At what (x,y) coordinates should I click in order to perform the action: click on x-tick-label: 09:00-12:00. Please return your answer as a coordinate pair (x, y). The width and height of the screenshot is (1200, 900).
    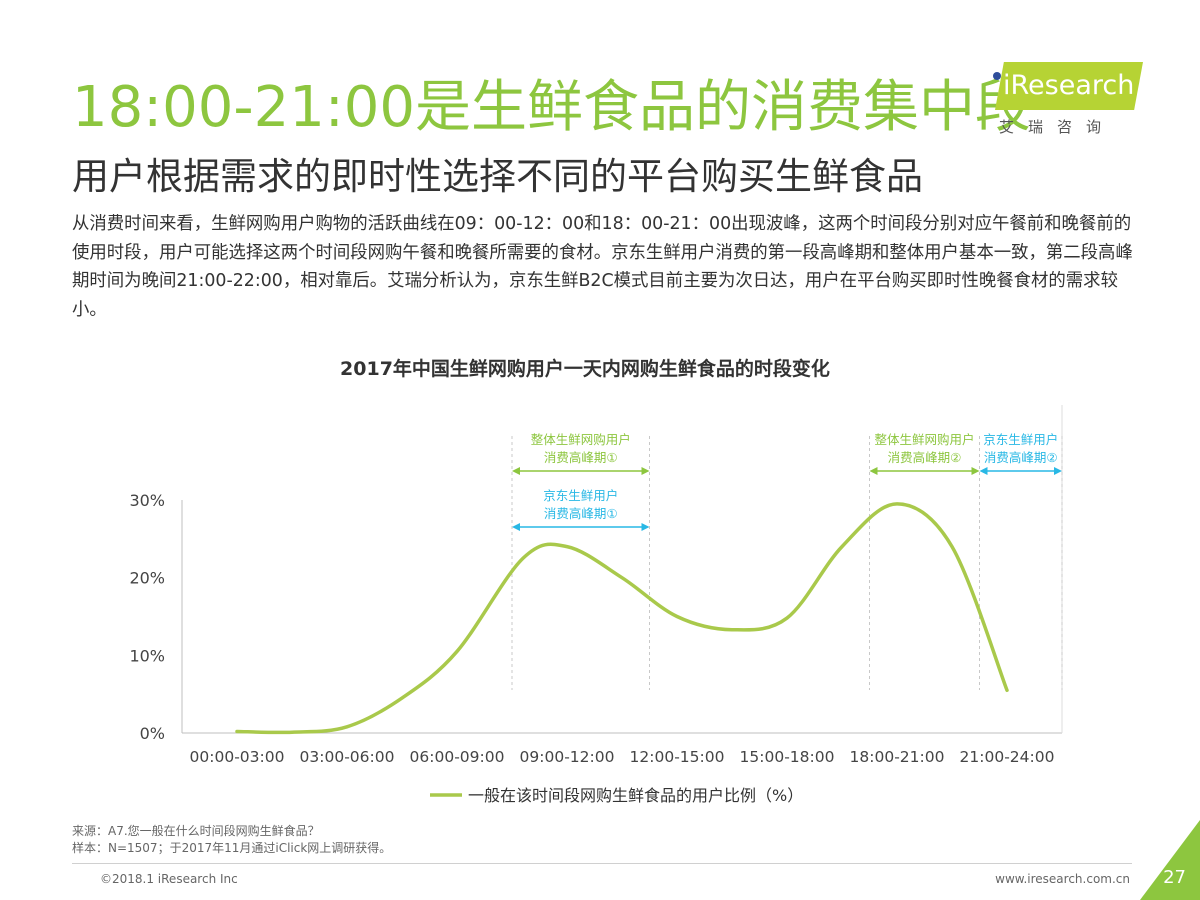
    Looking at the image, I should click on (567, 757).